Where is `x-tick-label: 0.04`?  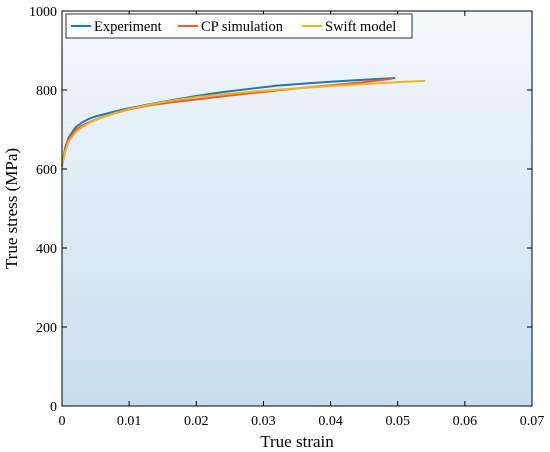 x-tick-label: 0.04 is located at coordinates (330, 421).